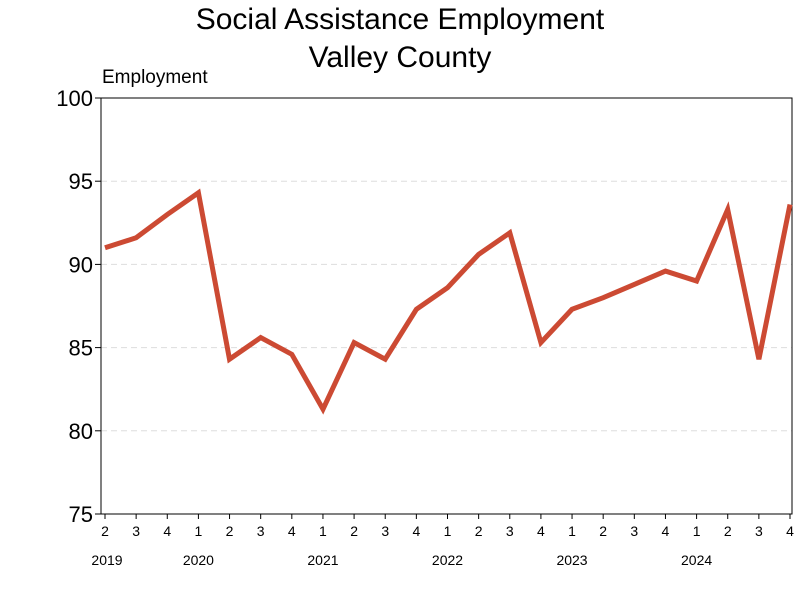 This screenshot has width=800, height=600. What do you see at coordinates (696, 560) in the screenshot?
I see `year-label: 2024` at bounding box center [696, 560].